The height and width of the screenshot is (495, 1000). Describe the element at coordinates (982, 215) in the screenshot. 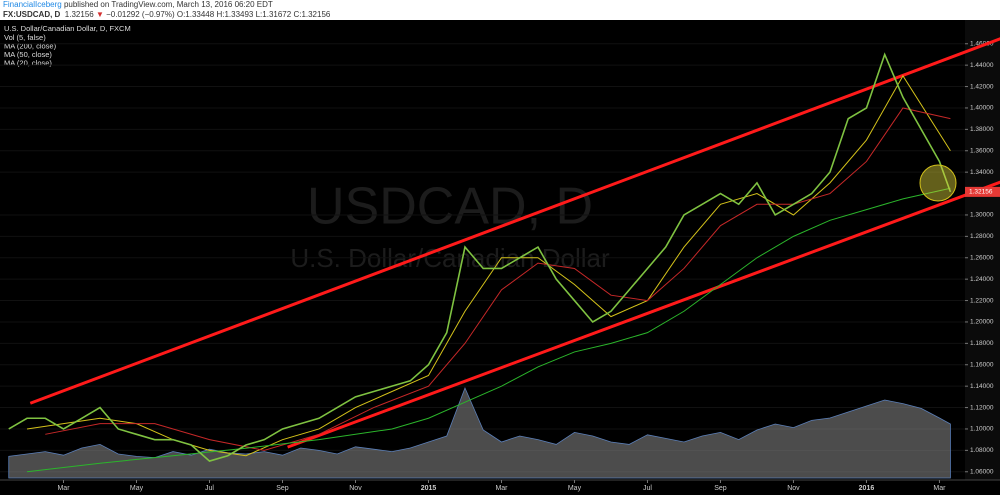

I see `y-tick-label: 1.30000` at that location.